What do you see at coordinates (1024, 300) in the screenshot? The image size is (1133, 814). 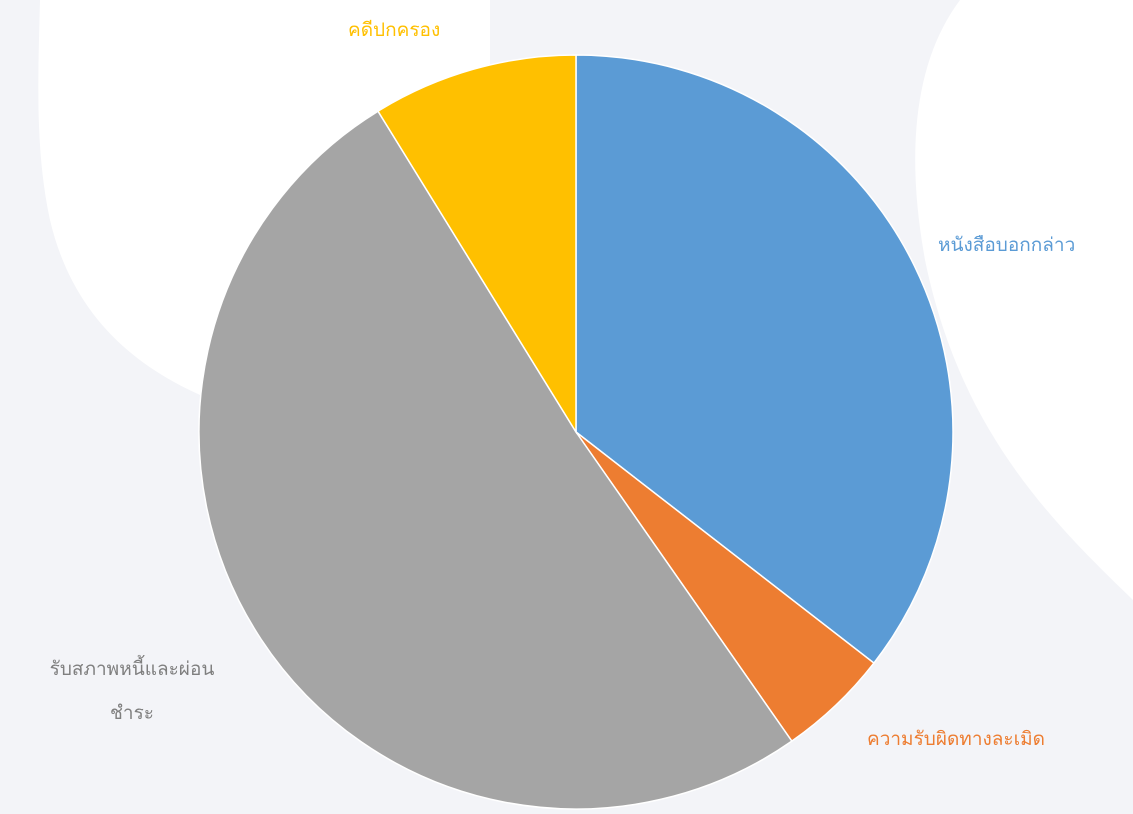 I see `background-shape-right` at bounding box center [1024, 300].